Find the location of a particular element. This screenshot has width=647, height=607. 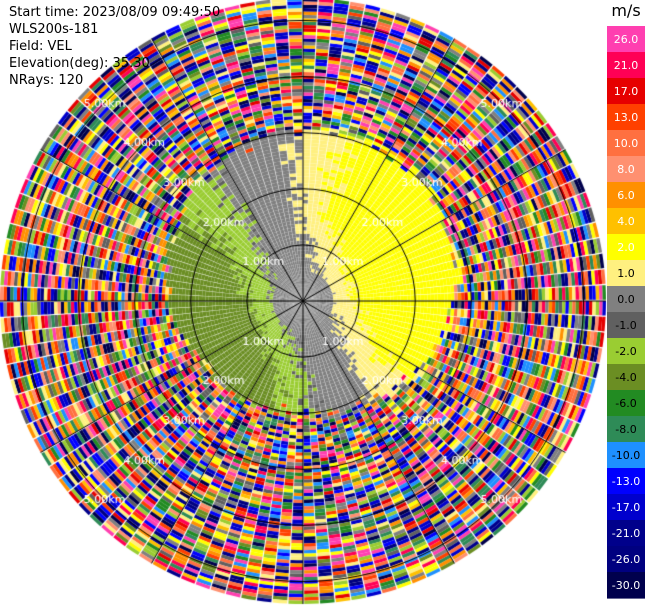

colorbar-tick-label: -1.0 is located at coordinates (625, 325).